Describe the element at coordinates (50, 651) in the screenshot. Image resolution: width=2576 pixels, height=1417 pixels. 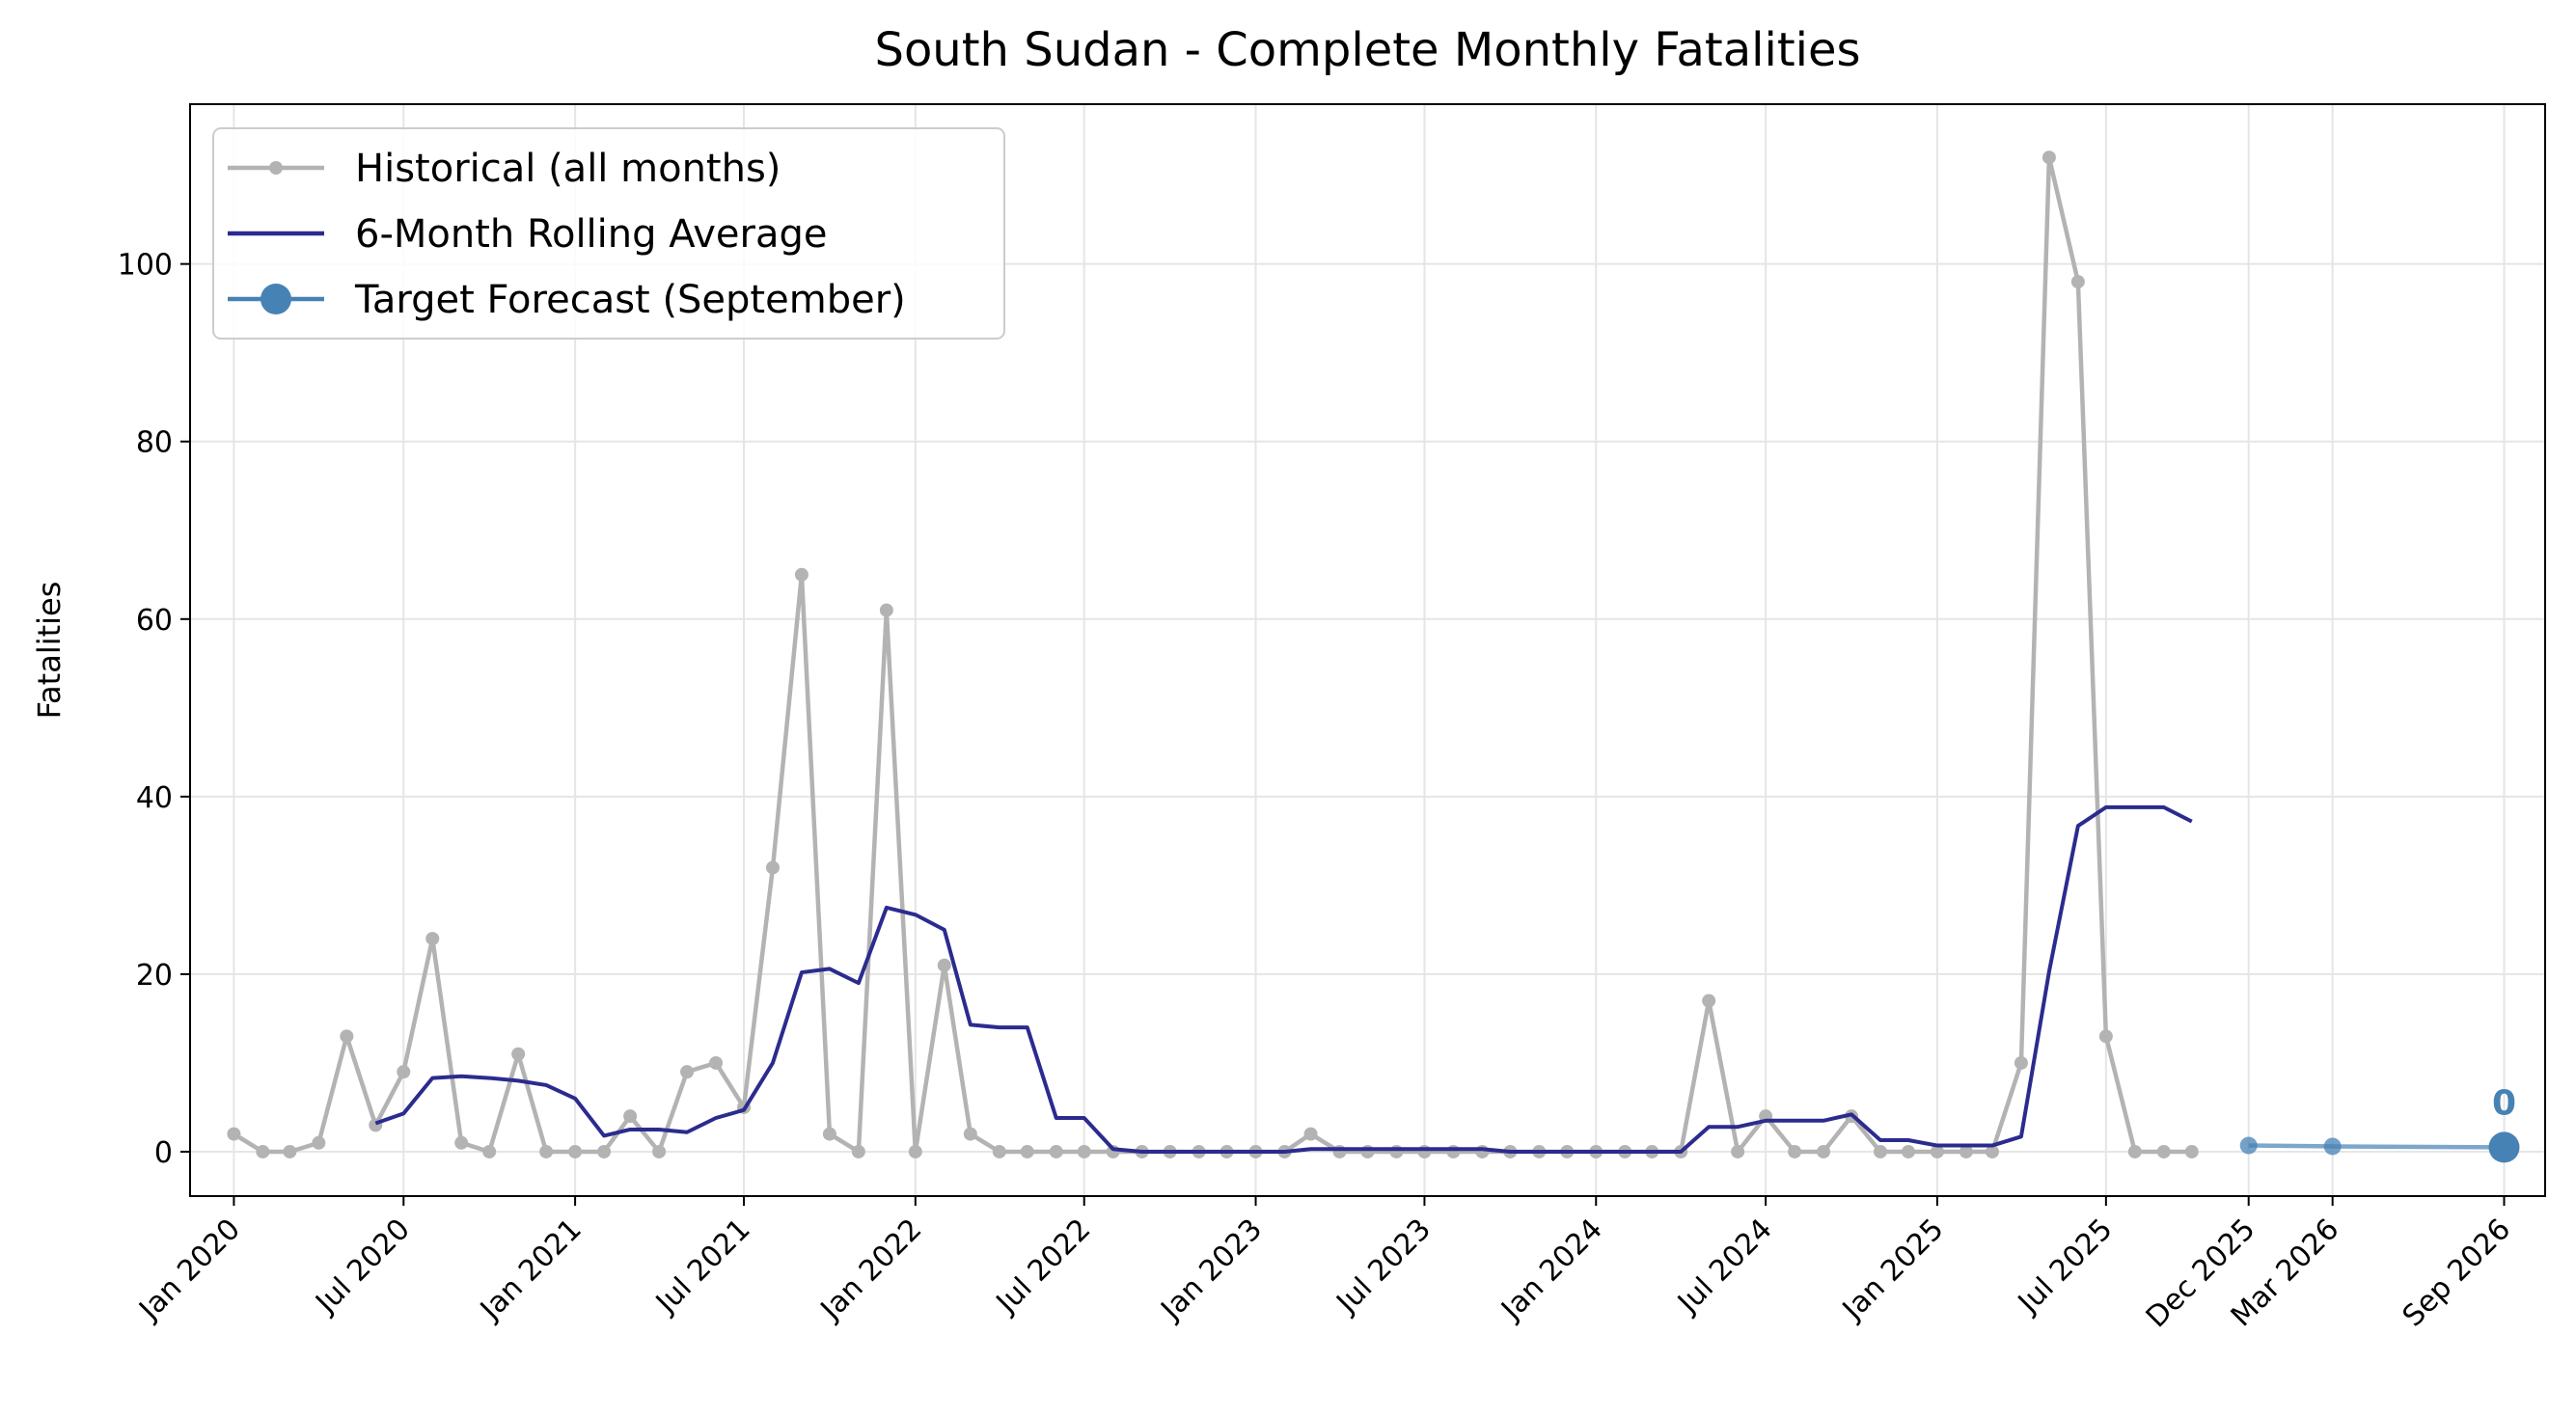
I see `y-axis-label: Fatalities` at that location.